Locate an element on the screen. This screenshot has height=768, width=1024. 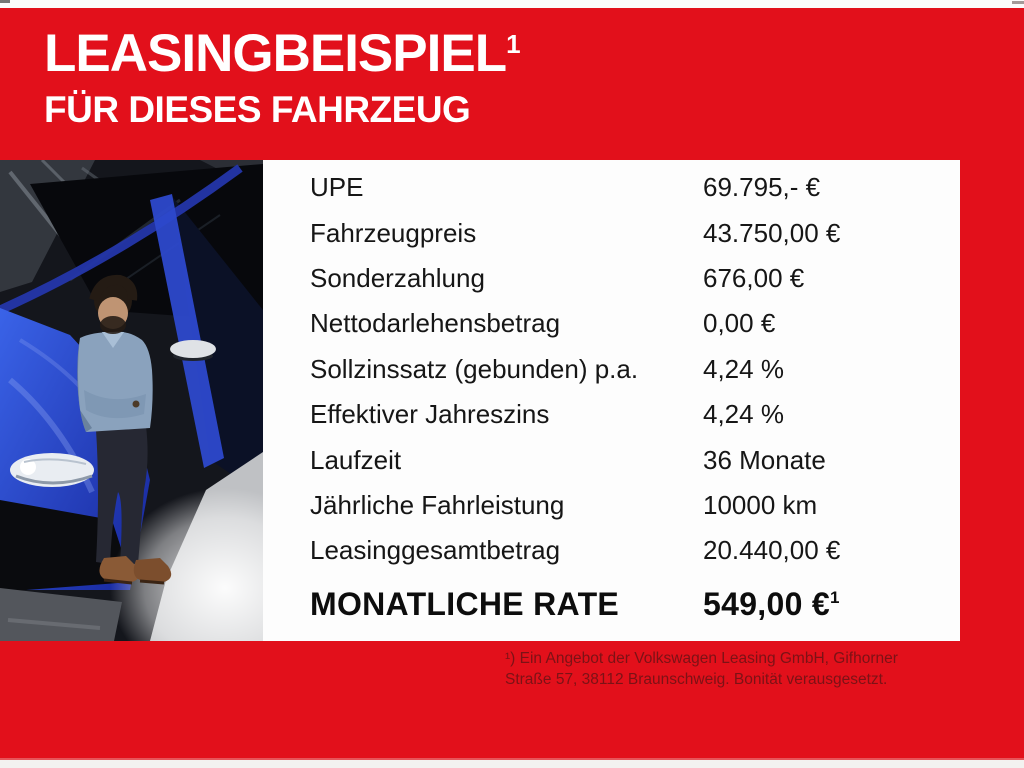
monthly-rate-amount: 549,00 € is located at coordinates (766, 604).